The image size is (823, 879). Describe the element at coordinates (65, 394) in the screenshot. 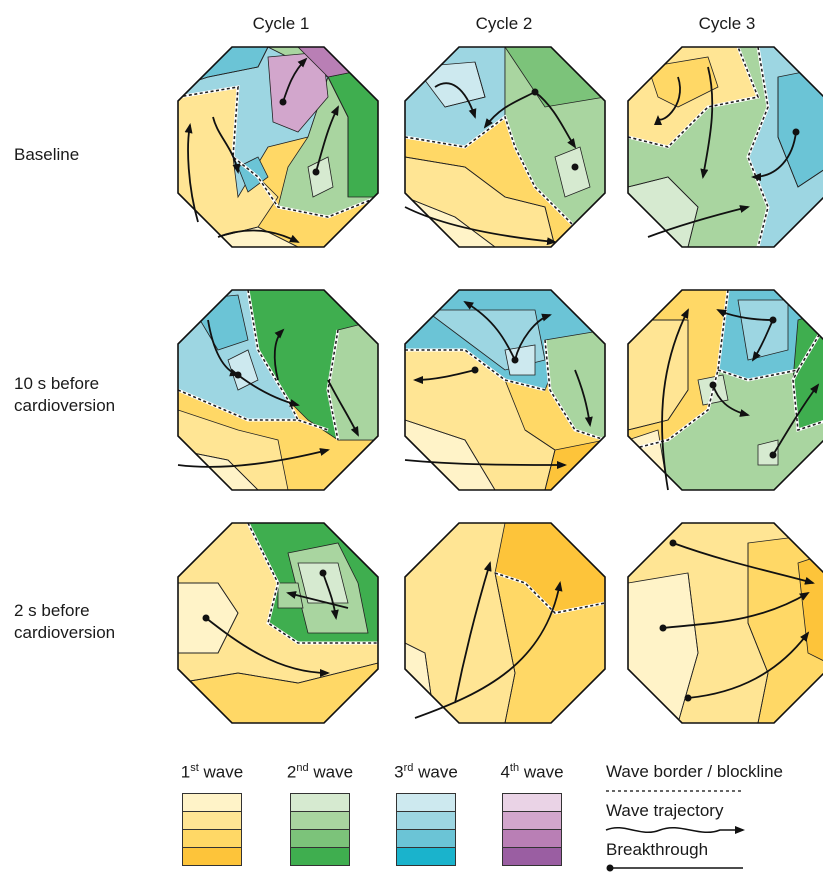

I see `row-label-10s-before: 10 s before cardioversion` at that location.